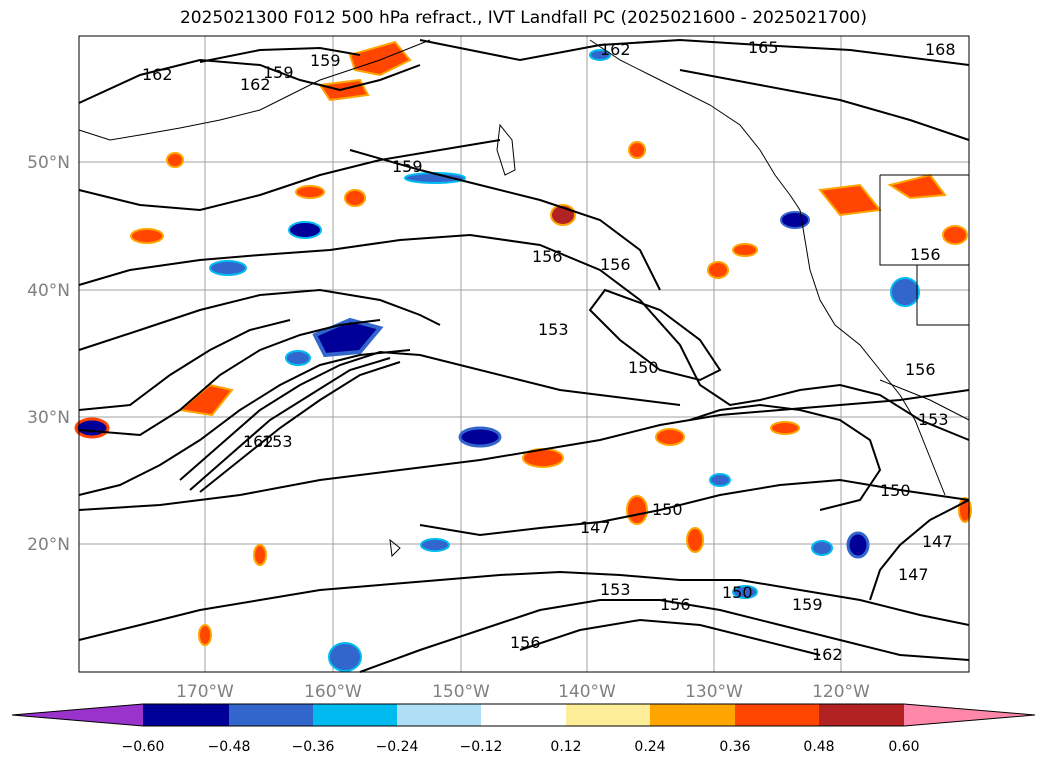 This screenshot has height=765, width=1047. Describe the element at coordinates (333, 692) in the screenshot. I see `lon-tick-label: 160°W` at that location.